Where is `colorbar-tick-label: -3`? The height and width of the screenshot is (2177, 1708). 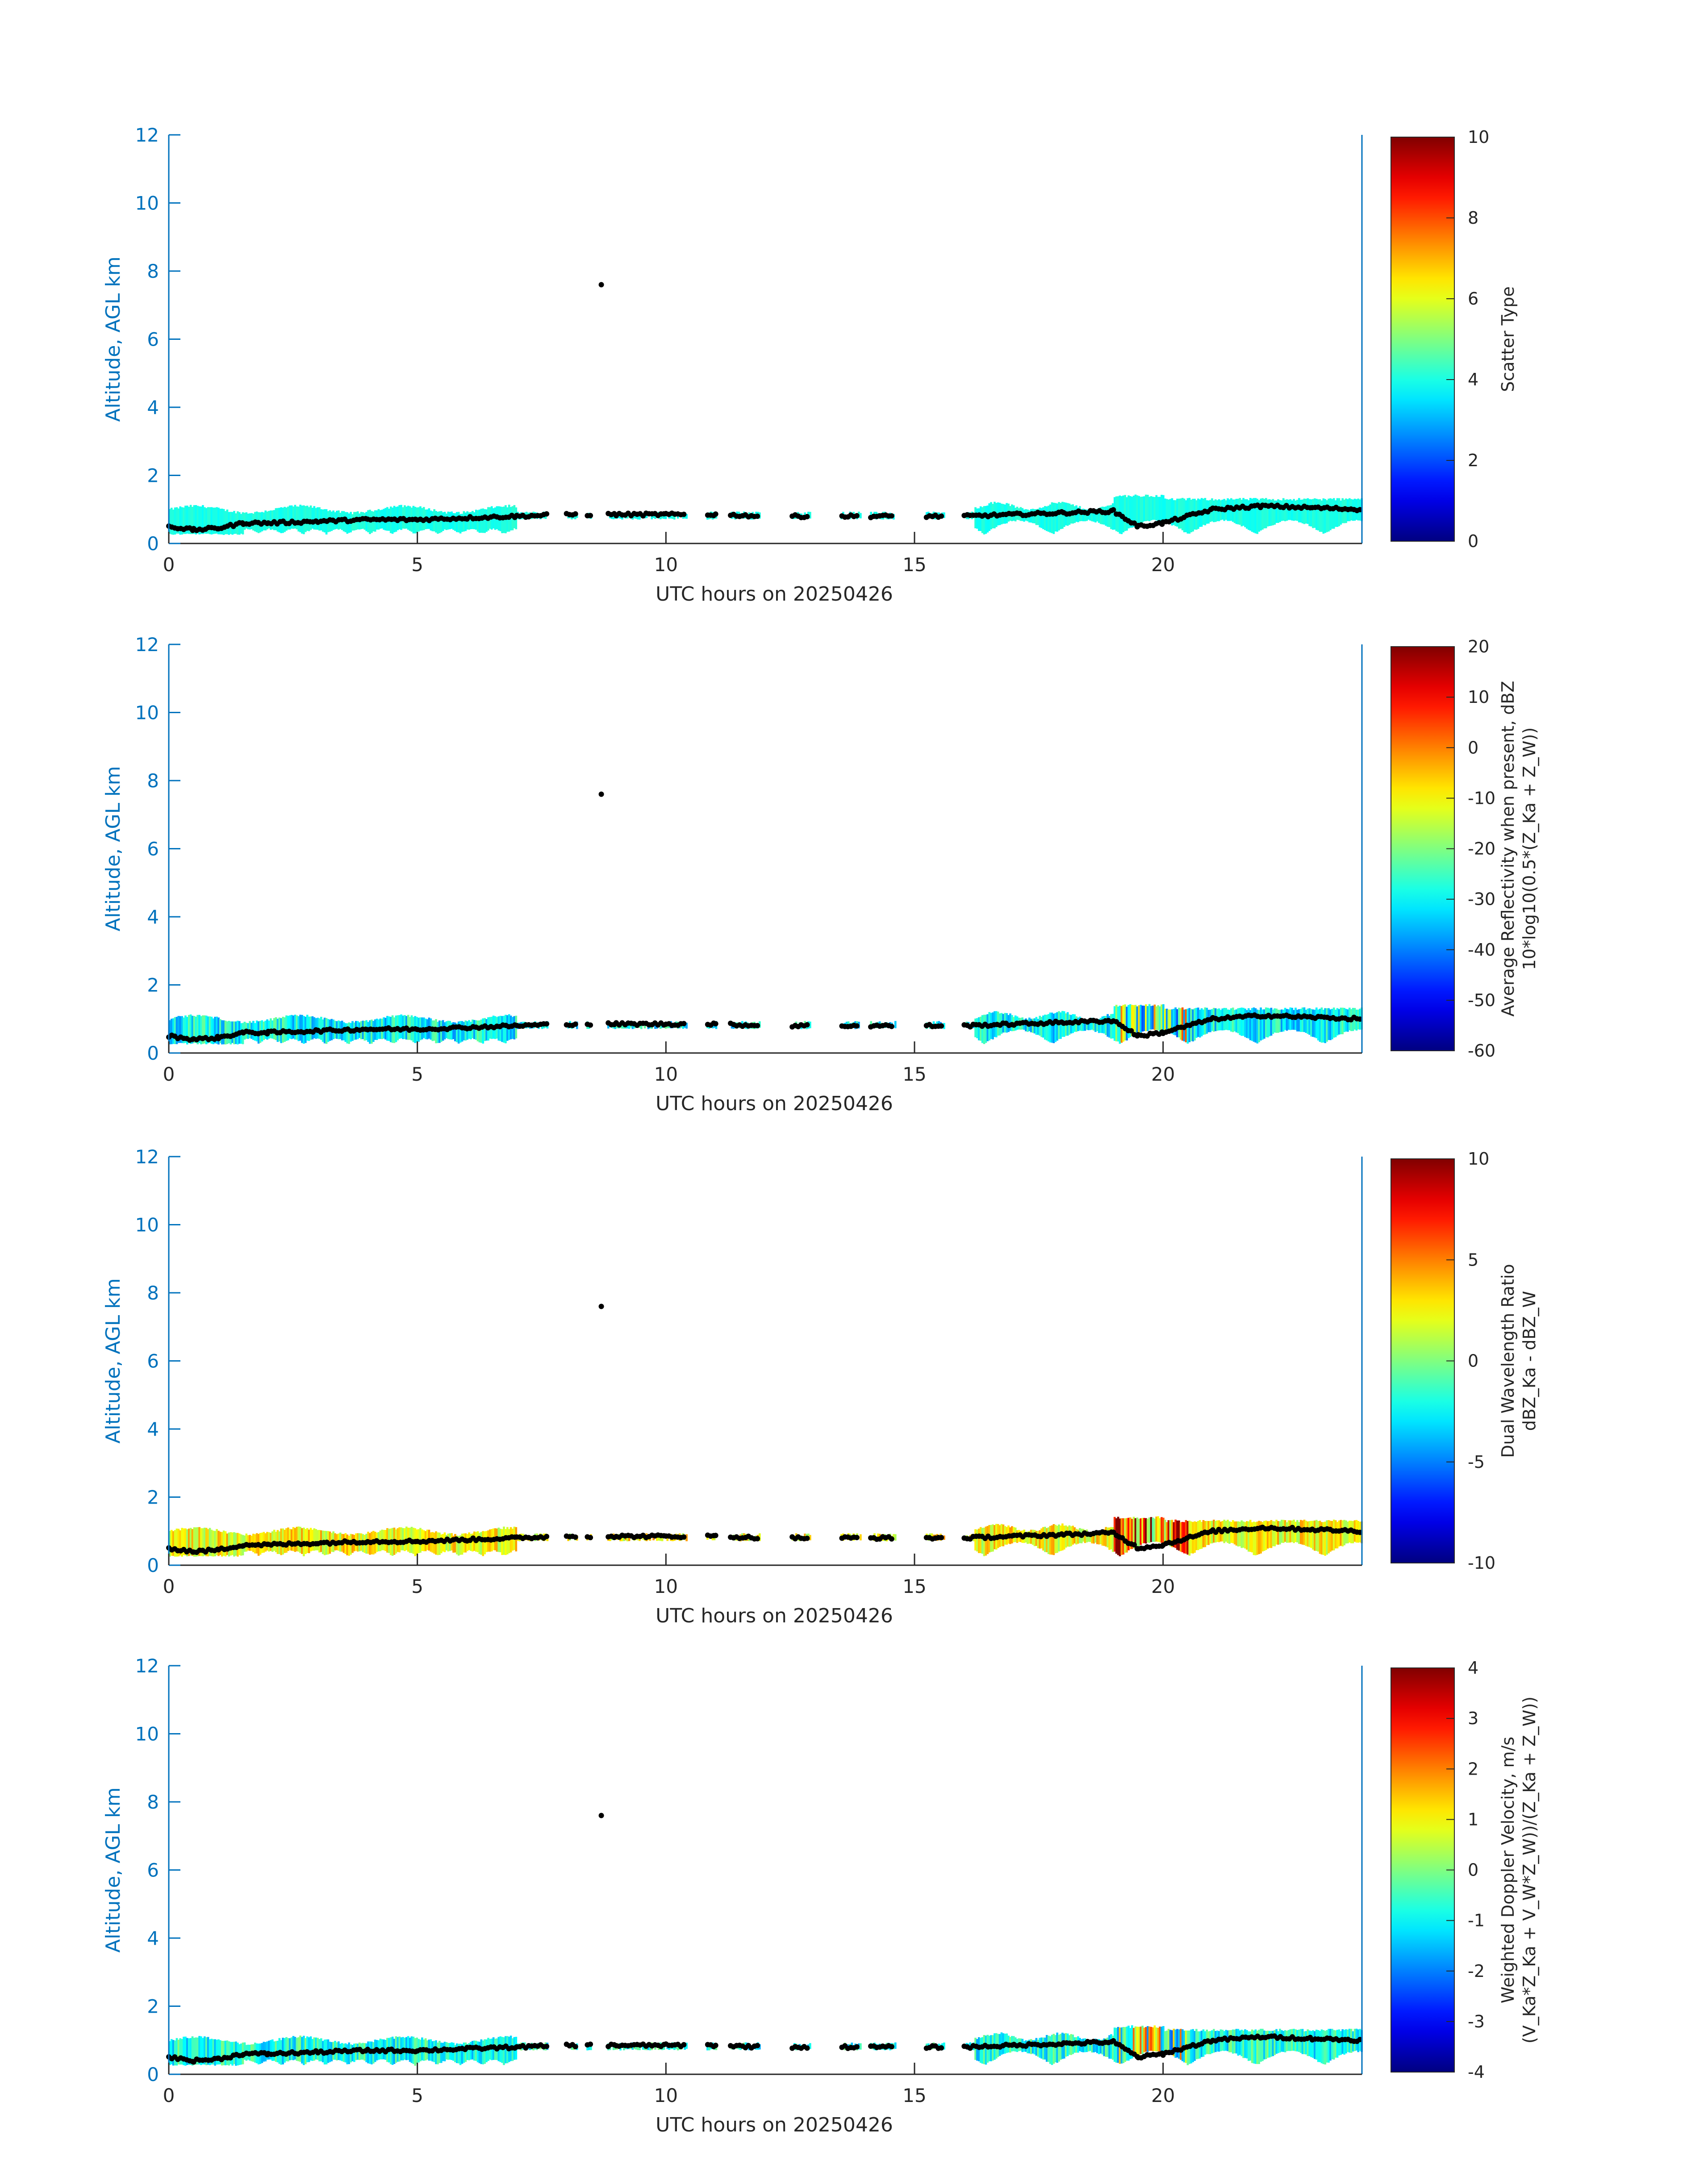
colorbar-tick-label: -3 is located at coordinates (1476, 2021).